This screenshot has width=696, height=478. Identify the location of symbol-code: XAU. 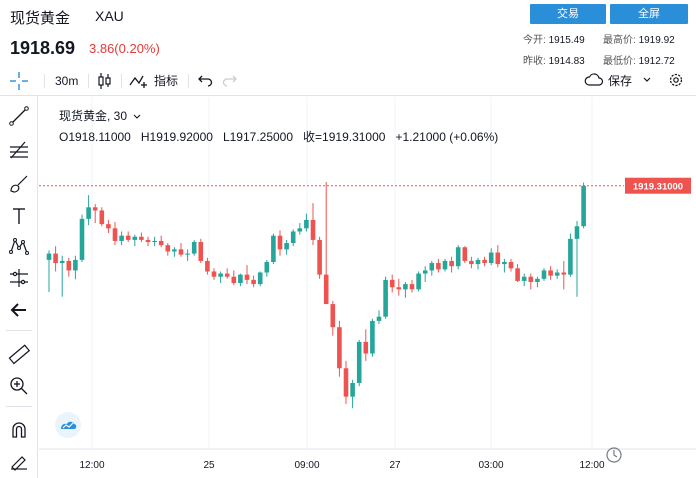
(109, 16).